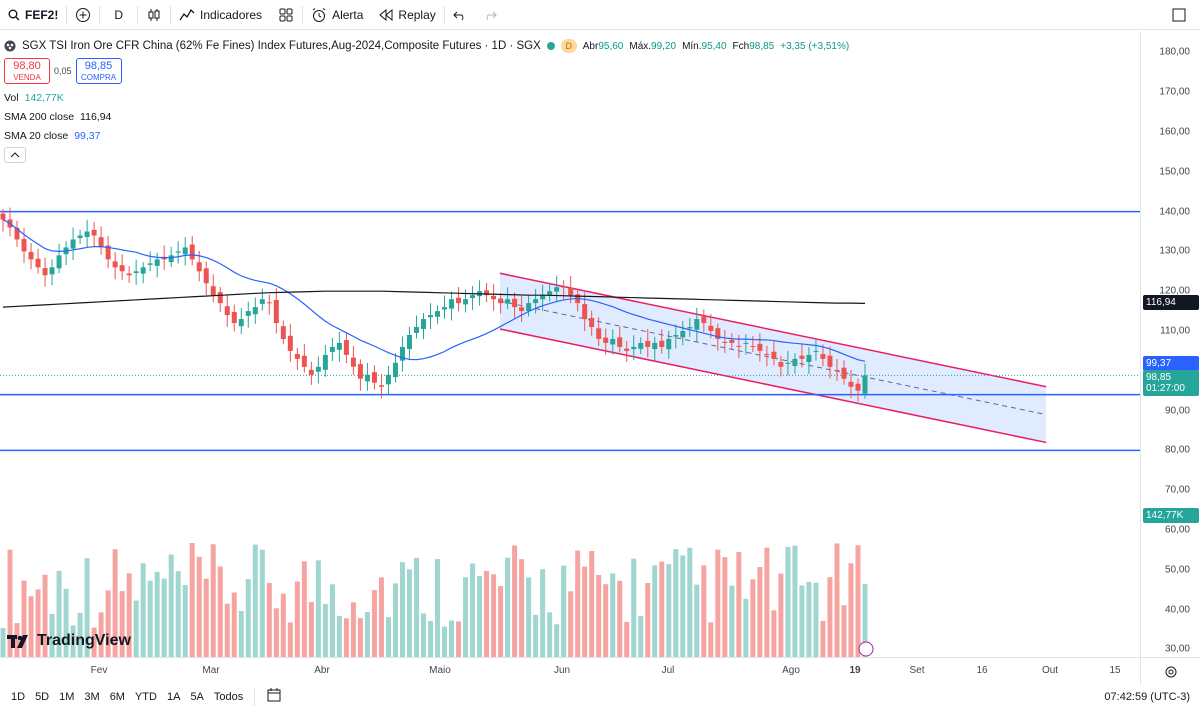 Image resolution: width=1200 pixels, height=708 pixels. Describe the element at coordinates (118, 15) in the screenshot. I see `interval-button: D` at that location.